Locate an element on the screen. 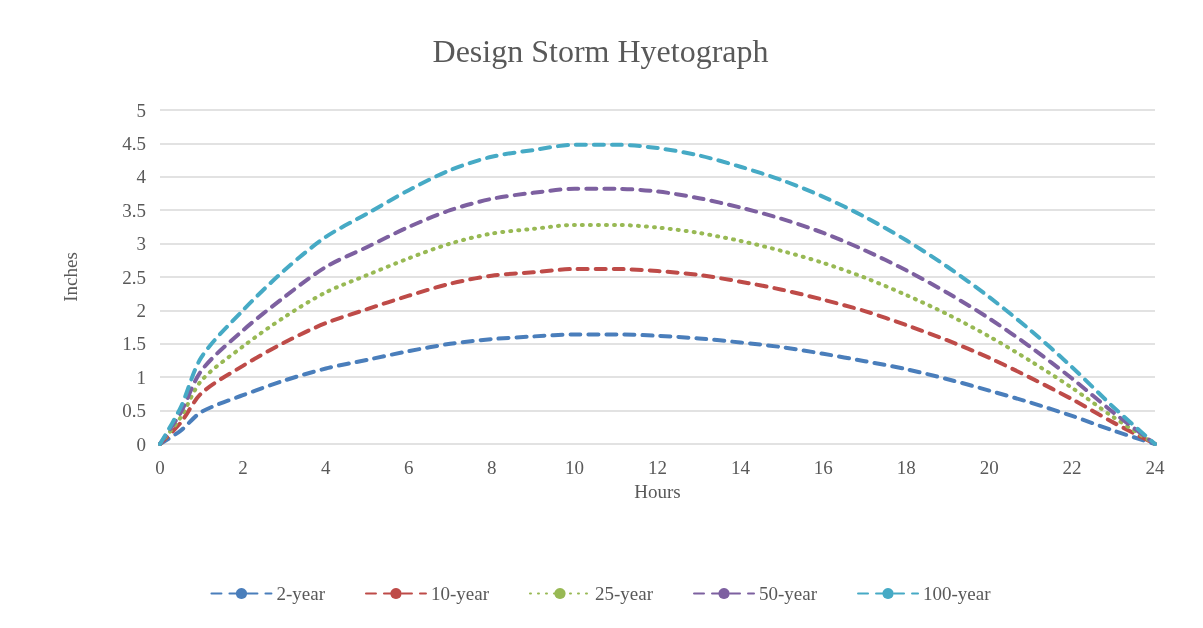  y-tick-label: 2 is located at coordinates (141, 310).